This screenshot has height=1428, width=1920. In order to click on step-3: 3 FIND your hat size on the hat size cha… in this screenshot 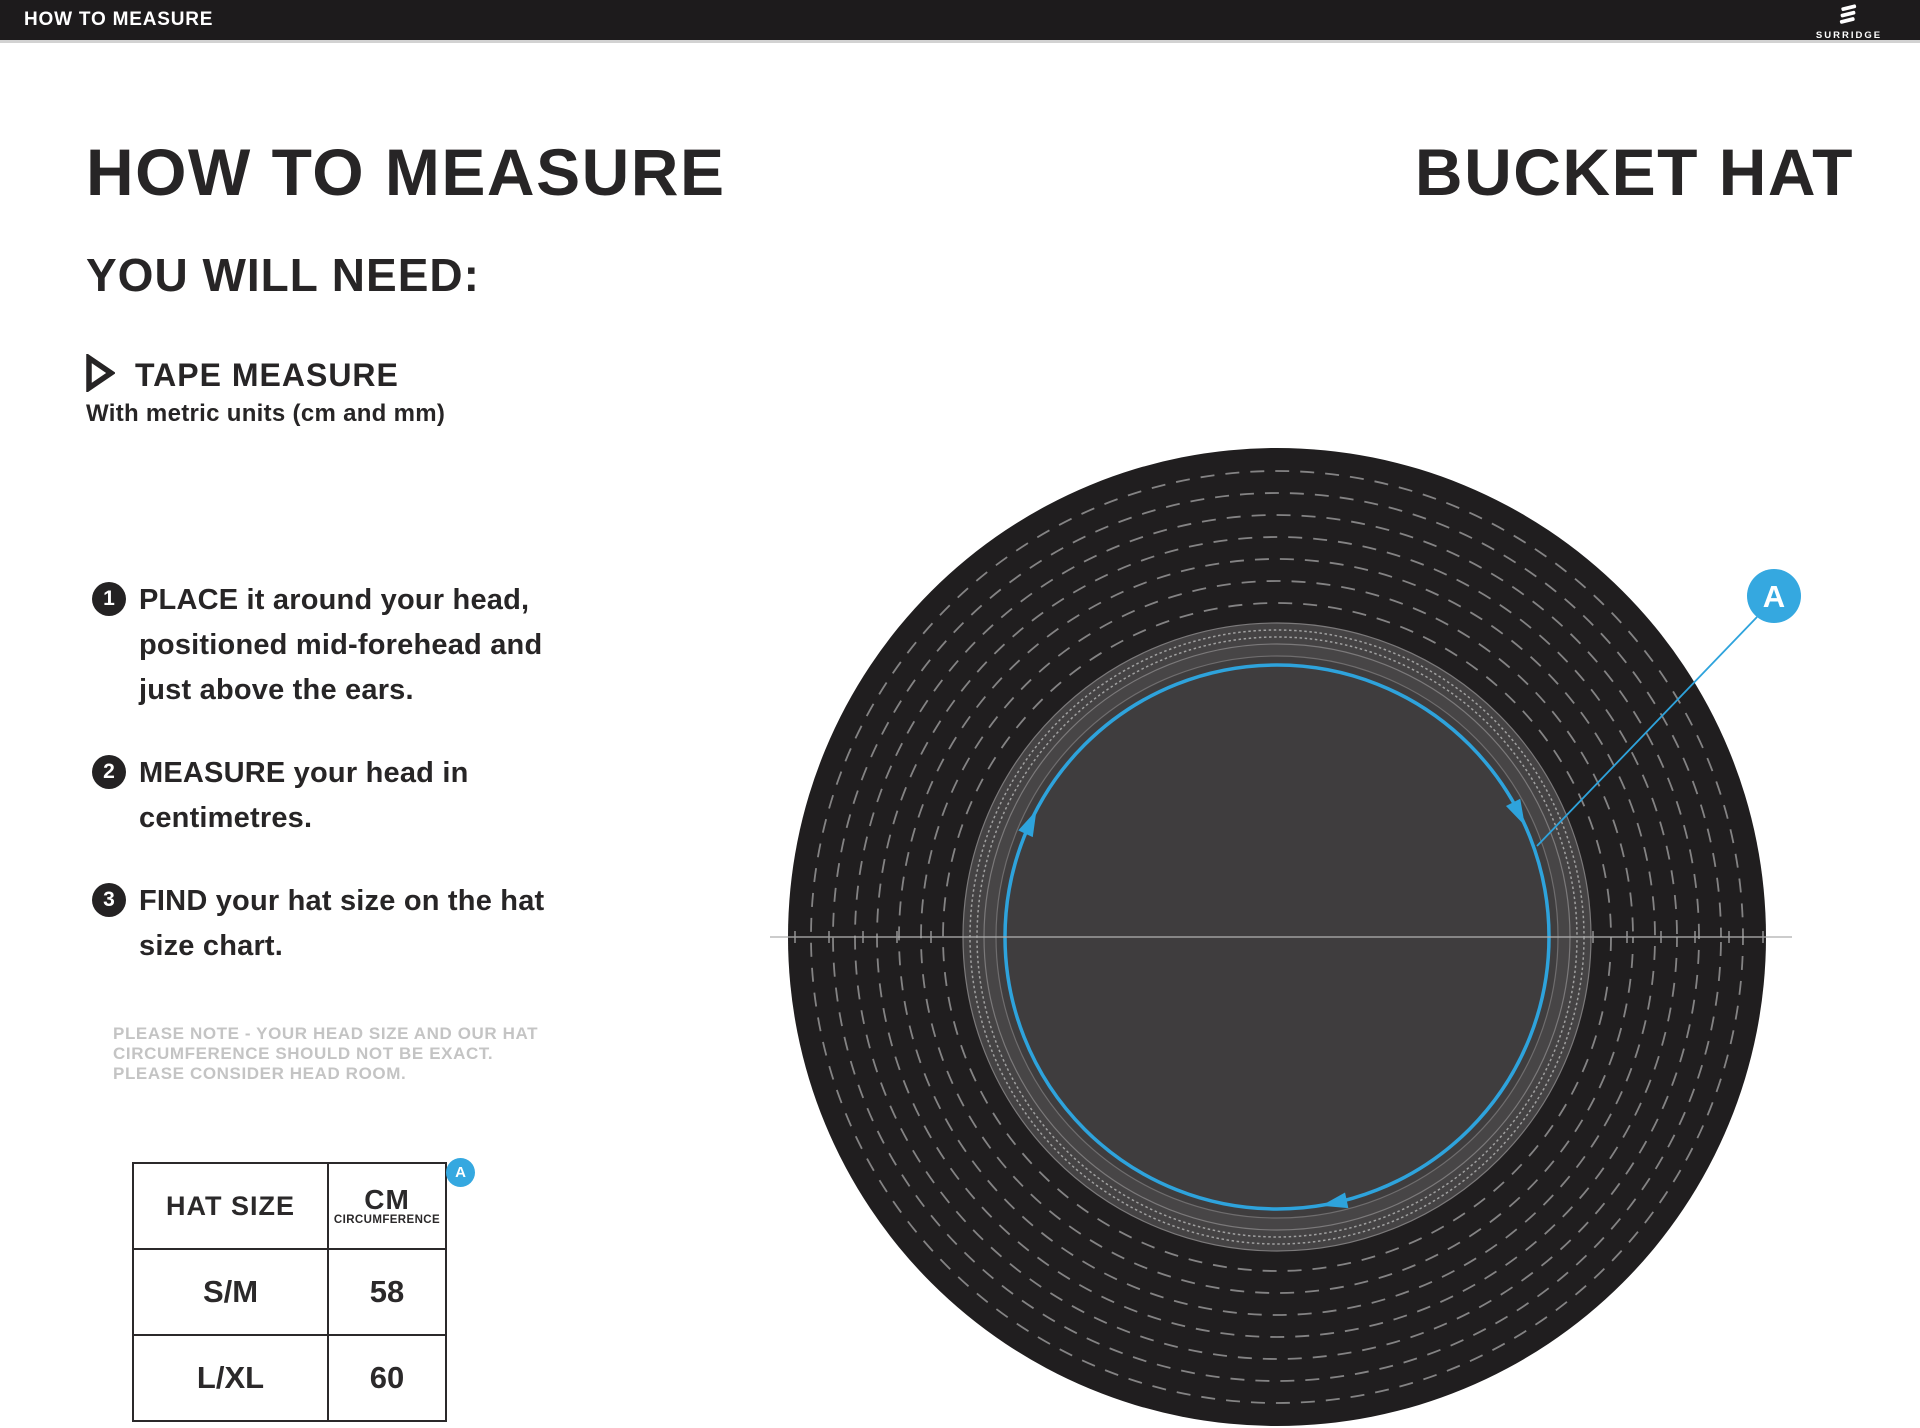, I will do `click(342, 924)`.